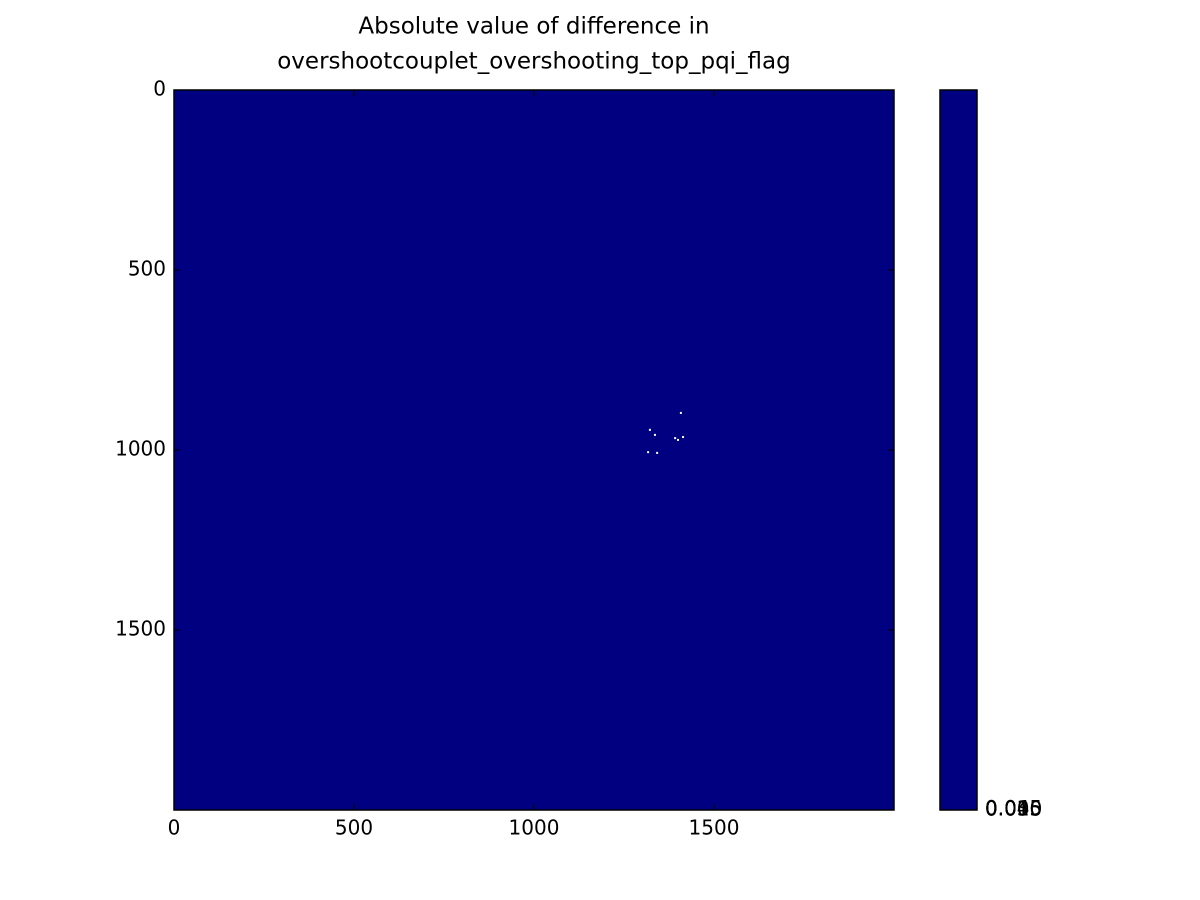 Image resolution: width=1200 pixels, height=900 pixels. I want to click on x-tick-label: 0, so click(174, 828).